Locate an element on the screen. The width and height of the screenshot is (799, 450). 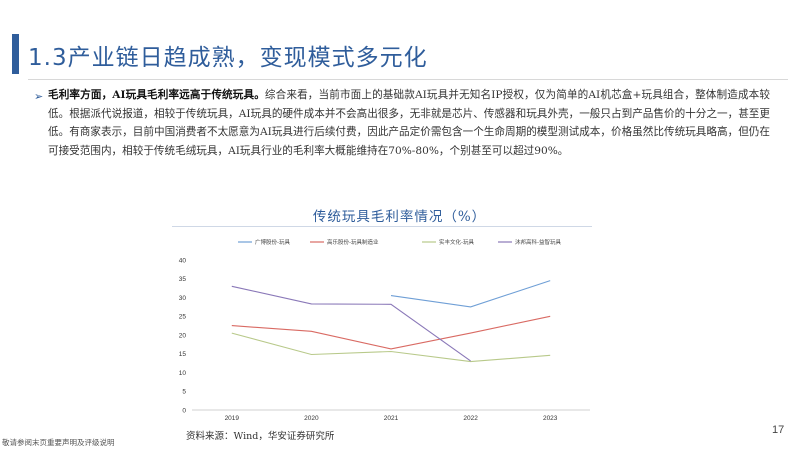
legend-label: 高乐股份-玩具制造业 is located at coordinates (353, 242).